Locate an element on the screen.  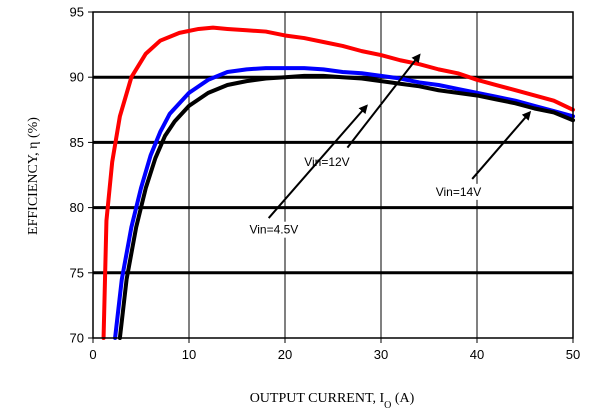
y-tick-label-70: 70 is located at coordinates (77, 338).